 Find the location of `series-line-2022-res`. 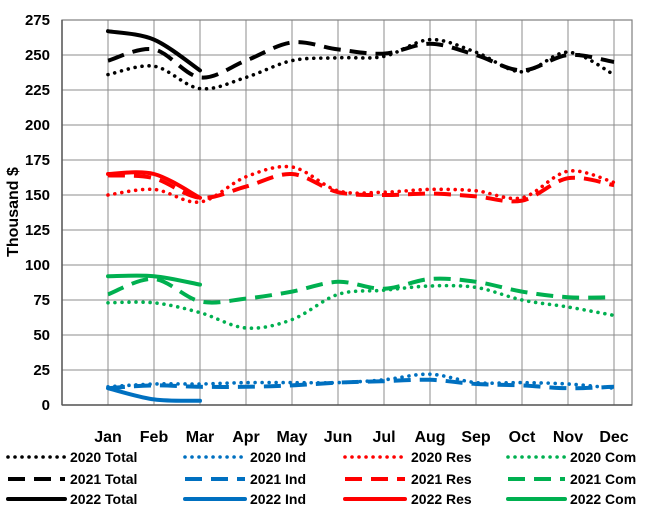

series-line-2022-res is located at coordinates (154, 185).